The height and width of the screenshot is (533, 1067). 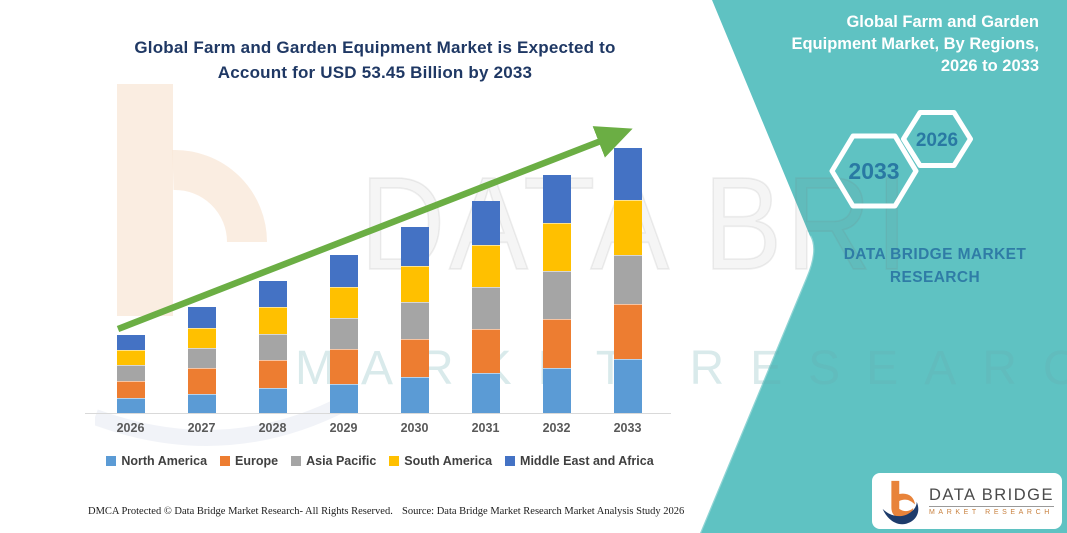 I want to click on hexagon-2033-label: 2033, so click(x=873, y=171).